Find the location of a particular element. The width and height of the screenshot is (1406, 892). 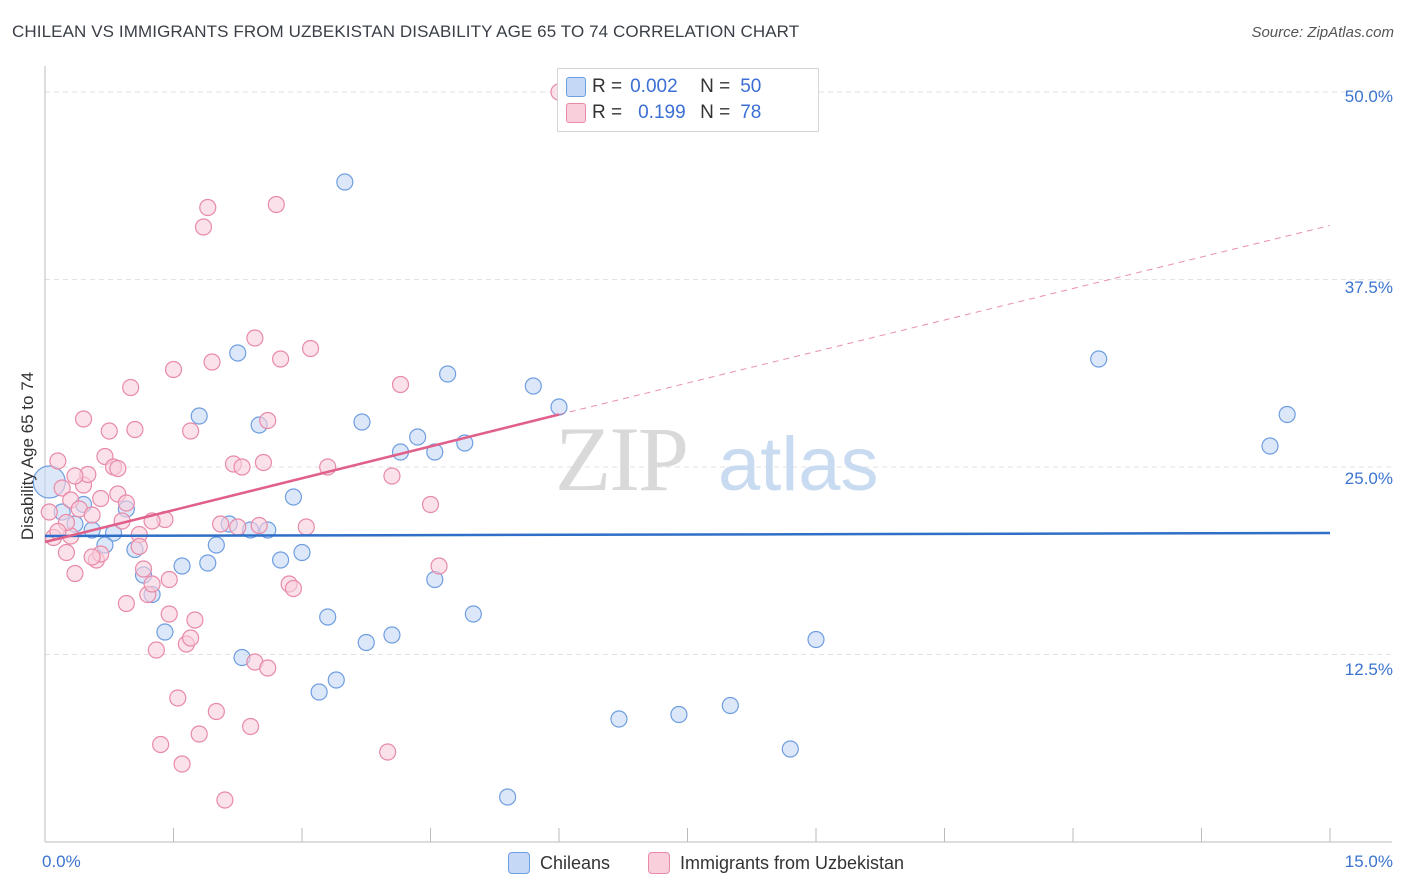

legend-item-chileans: Chileans is located at coordinates (559, 863).